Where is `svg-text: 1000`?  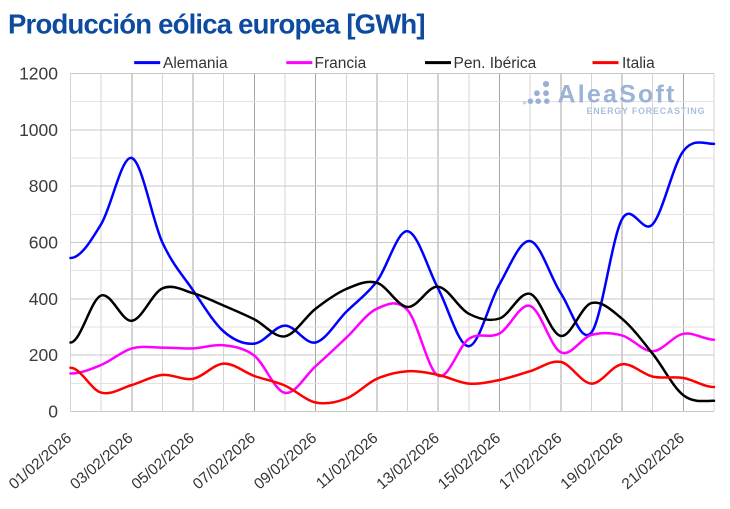 svg-text: 1000 is located at coordinates (38, 130).